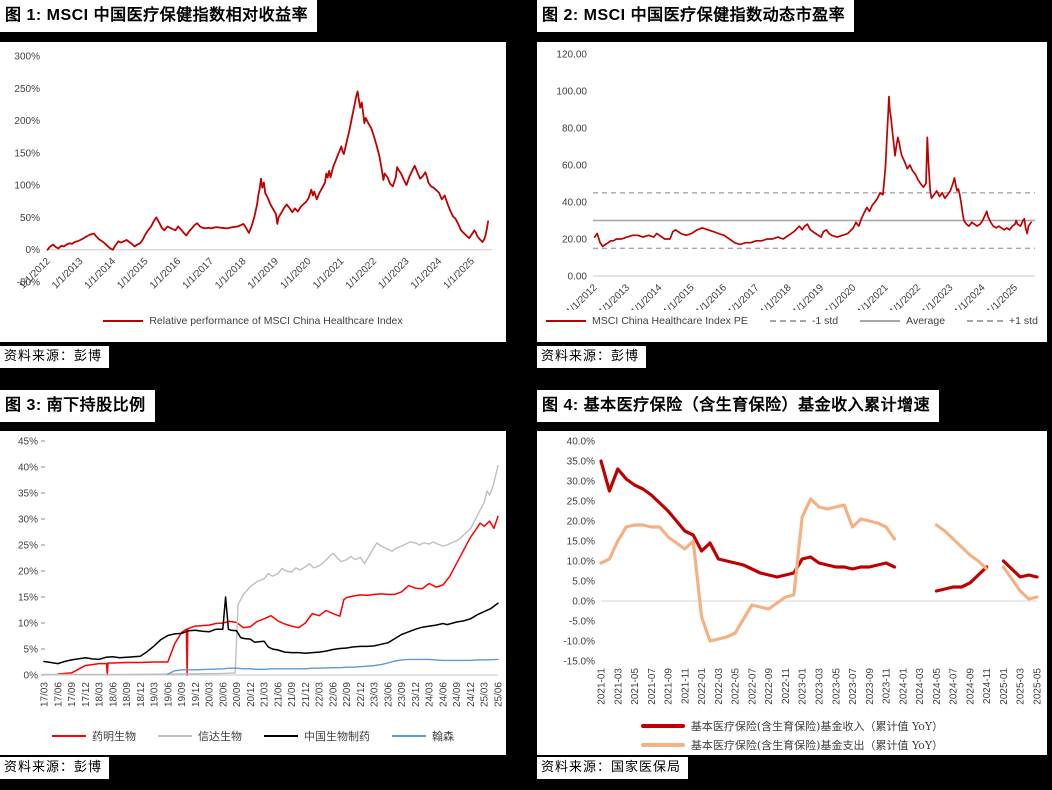 The width and height of the screenshot is (1052, 790). What do you see at coordinates (791, 745) in the screenshot?
I see `legend-item: 基本医疗保险(含生育保险)基金支出（累计值 YoY）` at bounding box center [791, 745].